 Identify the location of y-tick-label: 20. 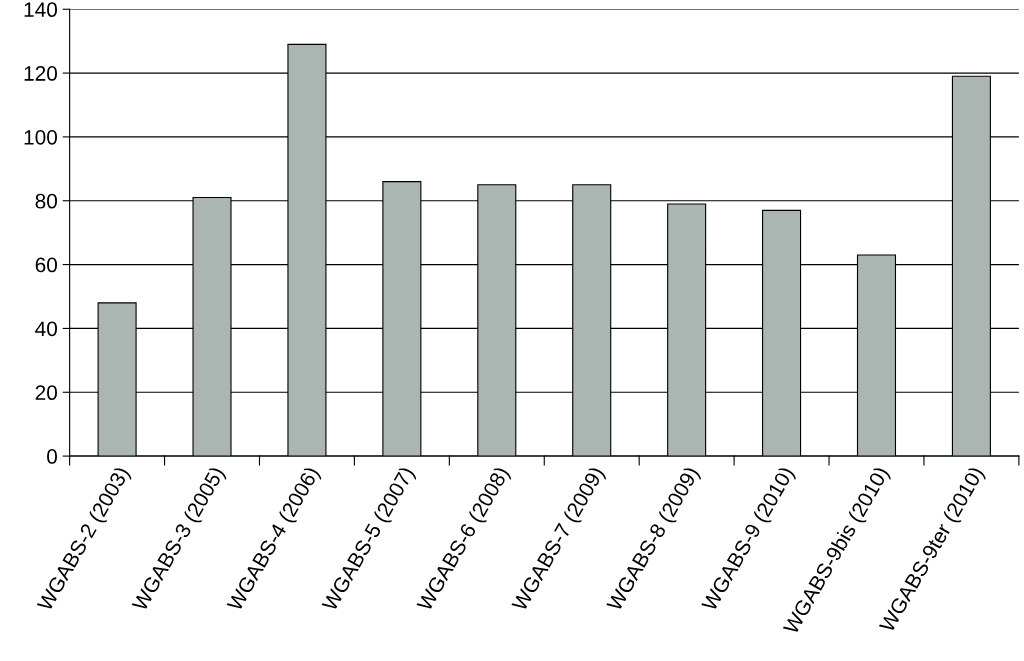
(46, 393).